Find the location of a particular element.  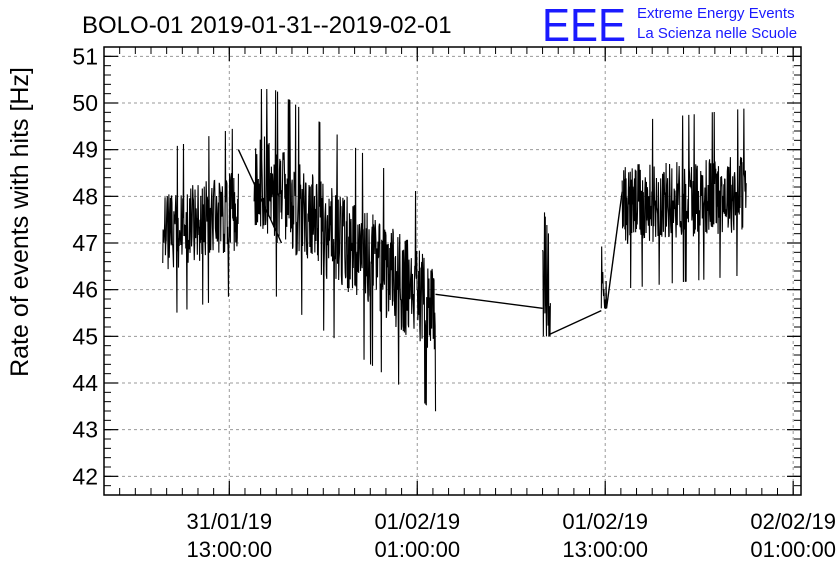

y-tick-label: 47 is located at coordinates (85, 243).